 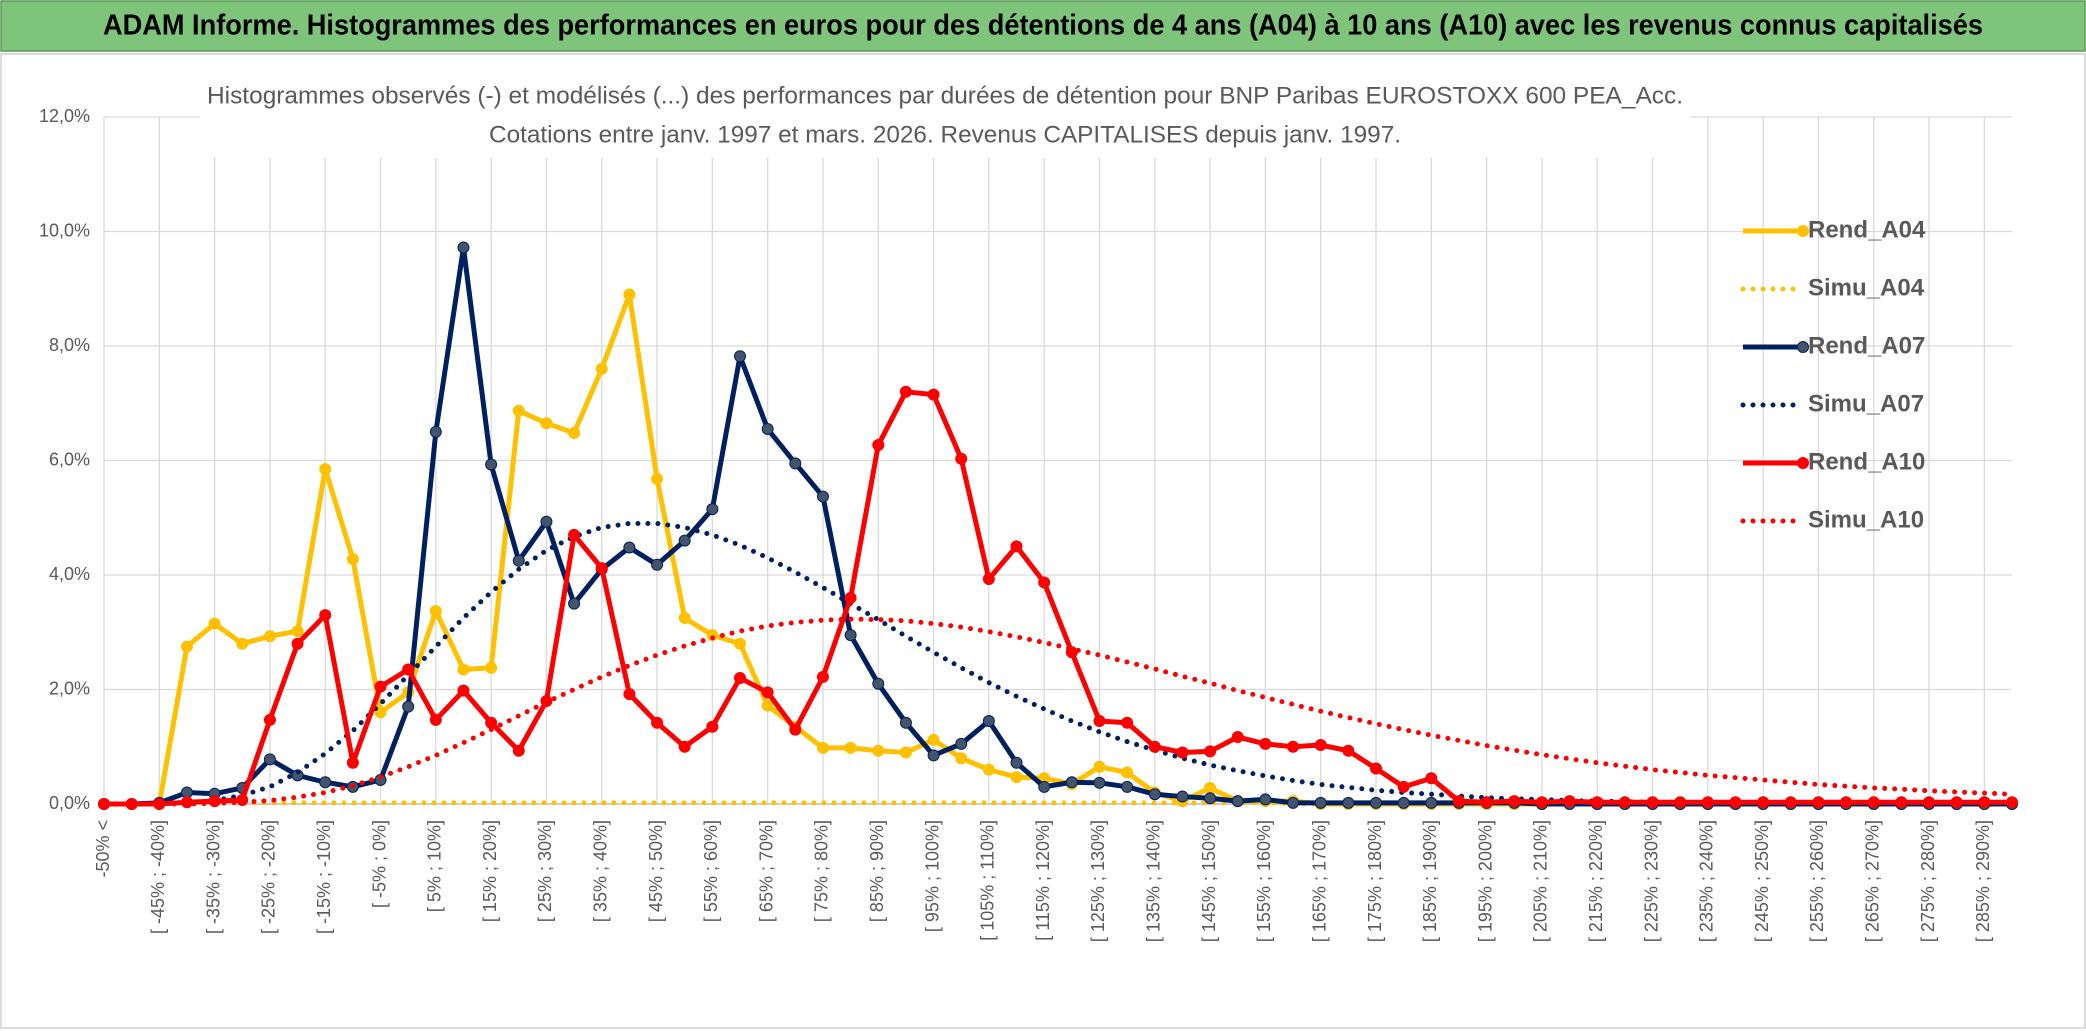 What do you see at coordinates (103, 849) in the screenshot?
I see `x-tick-label: -50% <` at bounding box center [103, 849].